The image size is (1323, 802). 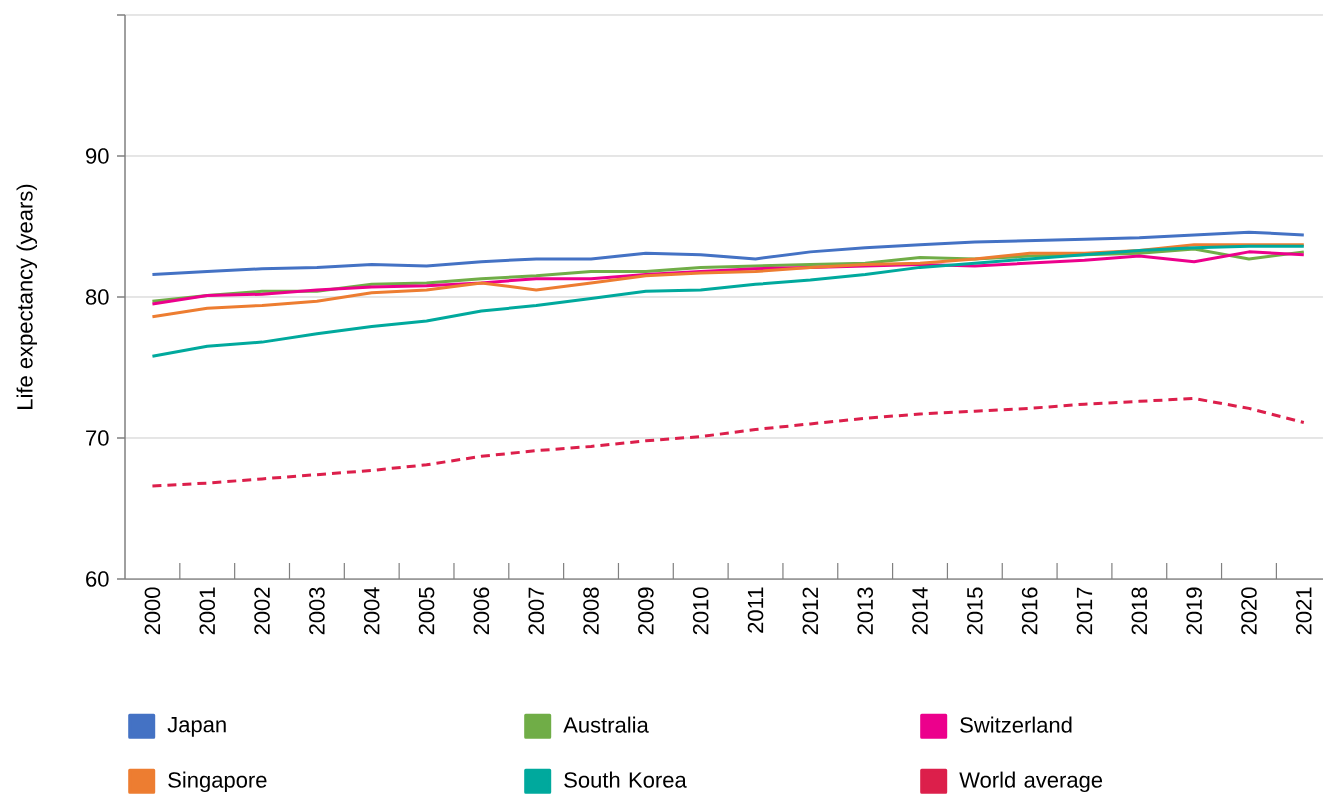 What do you see at coordinates (317, 611) in the screenshot?
I see `x-tick-label: 2003` at bounding box center [317, 611].